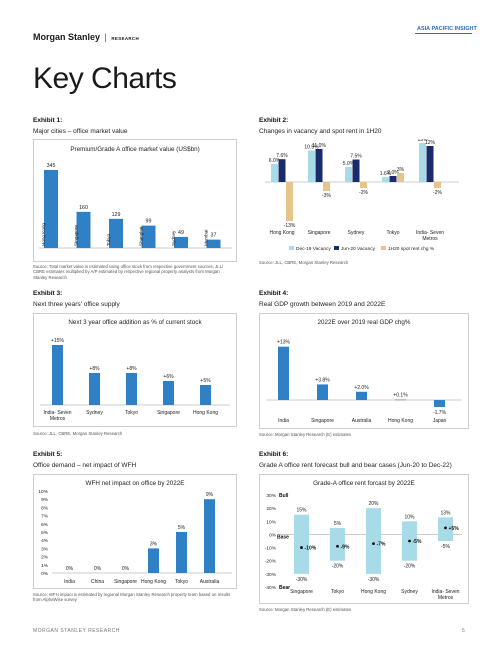  What do you see at coordinates (301, 511) in the screenshot?
I see `bull-label: 15%` at bounding box center [301, 511].